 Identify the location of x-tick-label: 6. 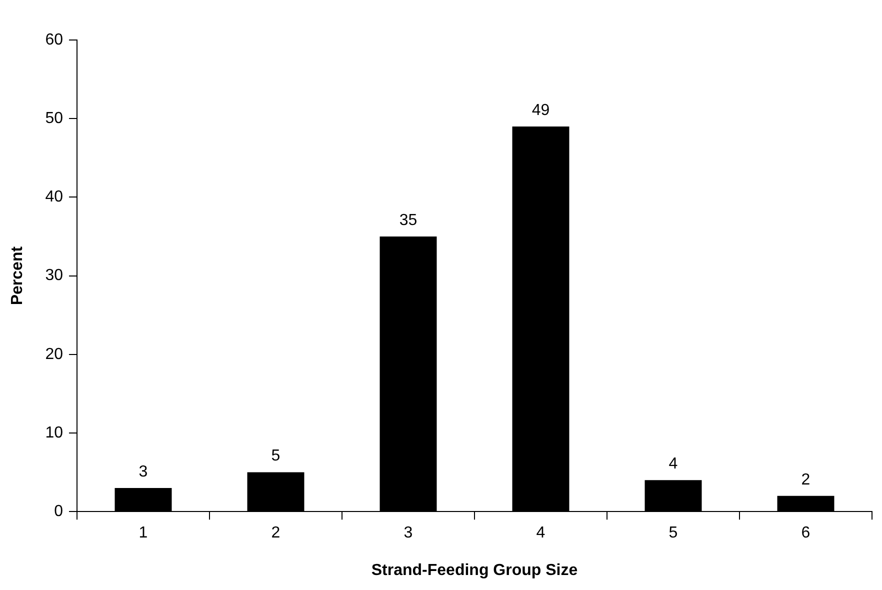
(805, 533).